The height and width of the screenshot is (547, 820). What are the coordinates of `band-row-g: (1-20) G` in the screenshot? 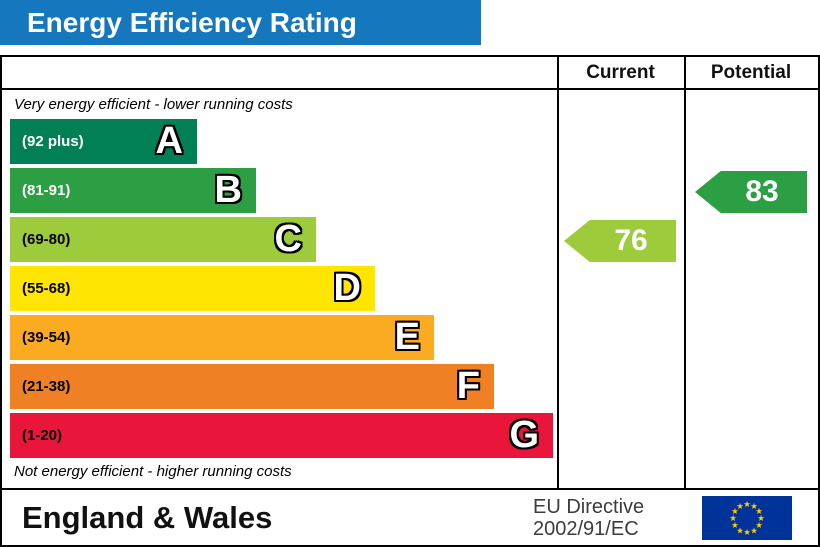 It's located at (282, 435).